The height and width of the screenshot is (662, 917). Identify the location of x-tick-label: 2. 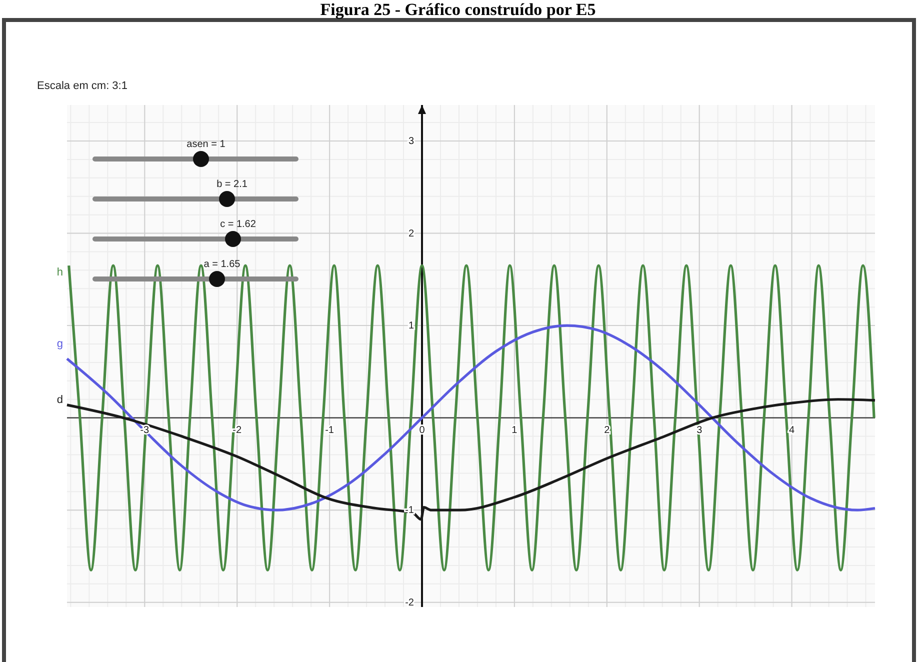
(607, 430).